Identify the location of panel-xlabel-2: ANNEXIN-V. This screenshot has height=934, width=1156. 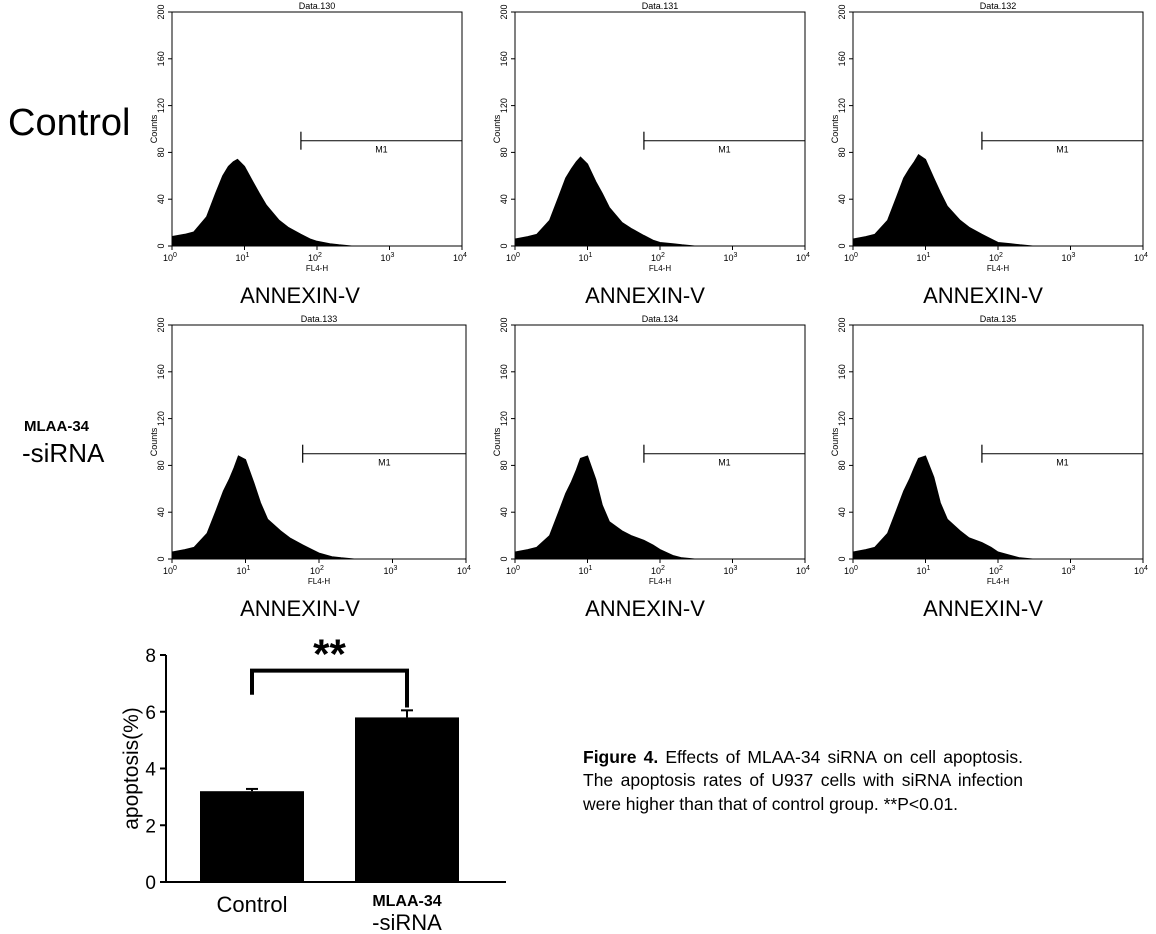
(645, 295).